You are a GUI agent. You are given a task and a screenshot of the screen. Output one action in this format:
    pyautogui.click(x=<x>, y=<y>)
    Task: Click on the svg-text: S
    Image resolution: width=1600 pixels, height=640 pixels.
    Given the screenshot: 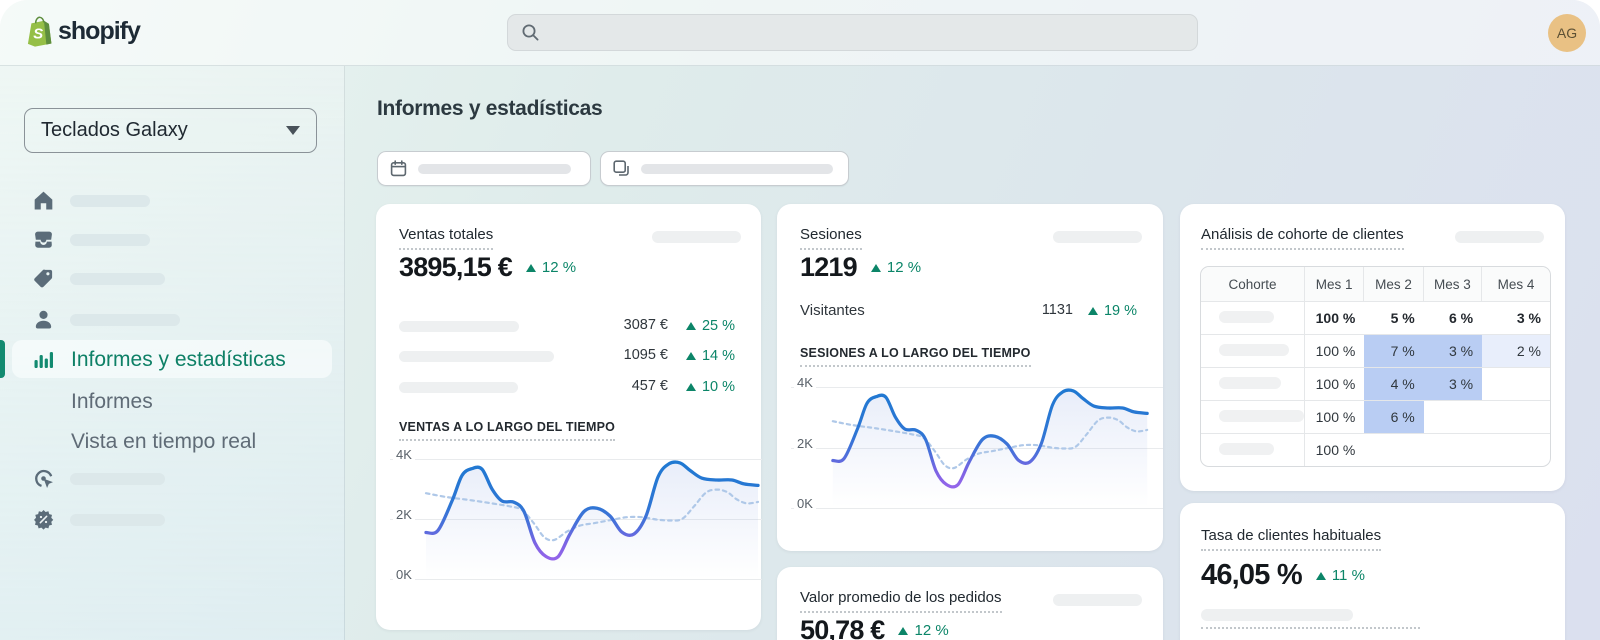 What is the action you would take?
    pyautogui.click(x=38, y=34)
    